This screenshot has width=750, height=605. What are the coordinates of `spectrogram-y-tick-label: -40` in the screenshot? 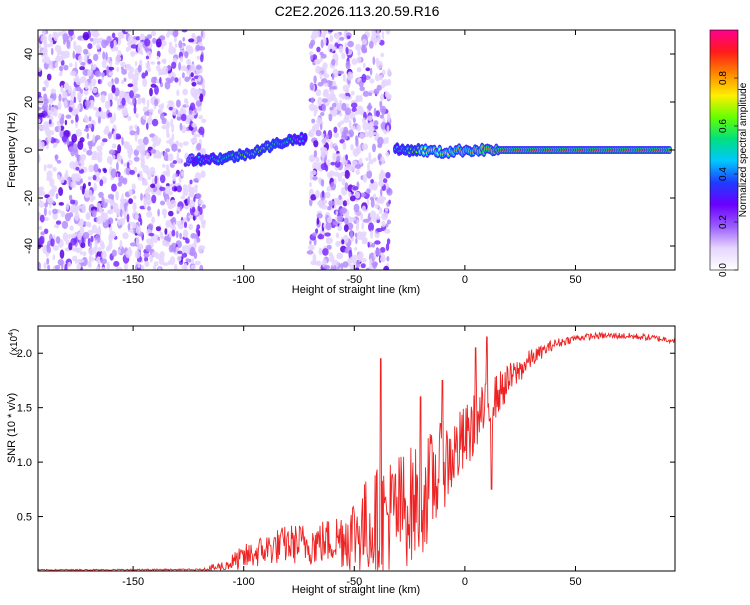 It's located at (29, 246).